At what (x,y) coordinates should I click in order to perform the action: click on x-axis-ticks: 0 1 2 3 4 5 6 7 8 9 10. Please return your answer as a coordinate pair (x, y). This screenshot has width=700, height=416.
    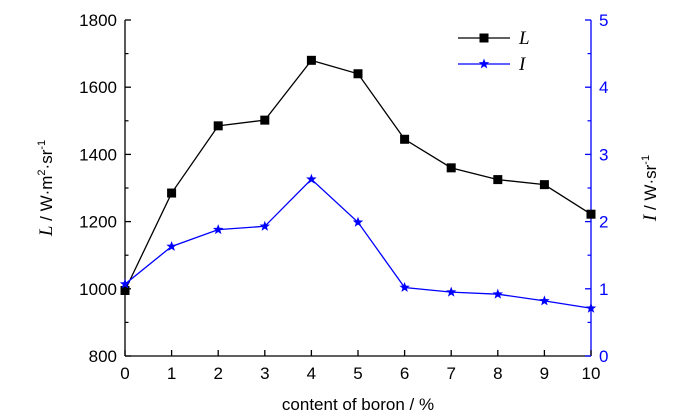
    Looking at the image, I should click on (360, 366).